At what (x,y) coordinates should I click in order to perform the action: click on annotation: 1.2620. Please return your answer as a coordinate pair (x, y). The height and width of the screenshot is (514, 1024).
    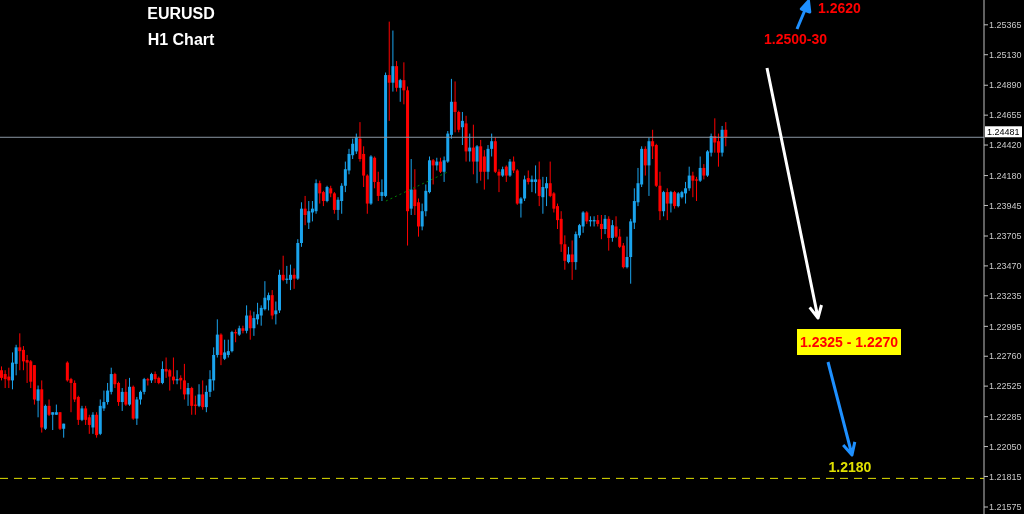
    Looking at the image, I should click on (839, 8).